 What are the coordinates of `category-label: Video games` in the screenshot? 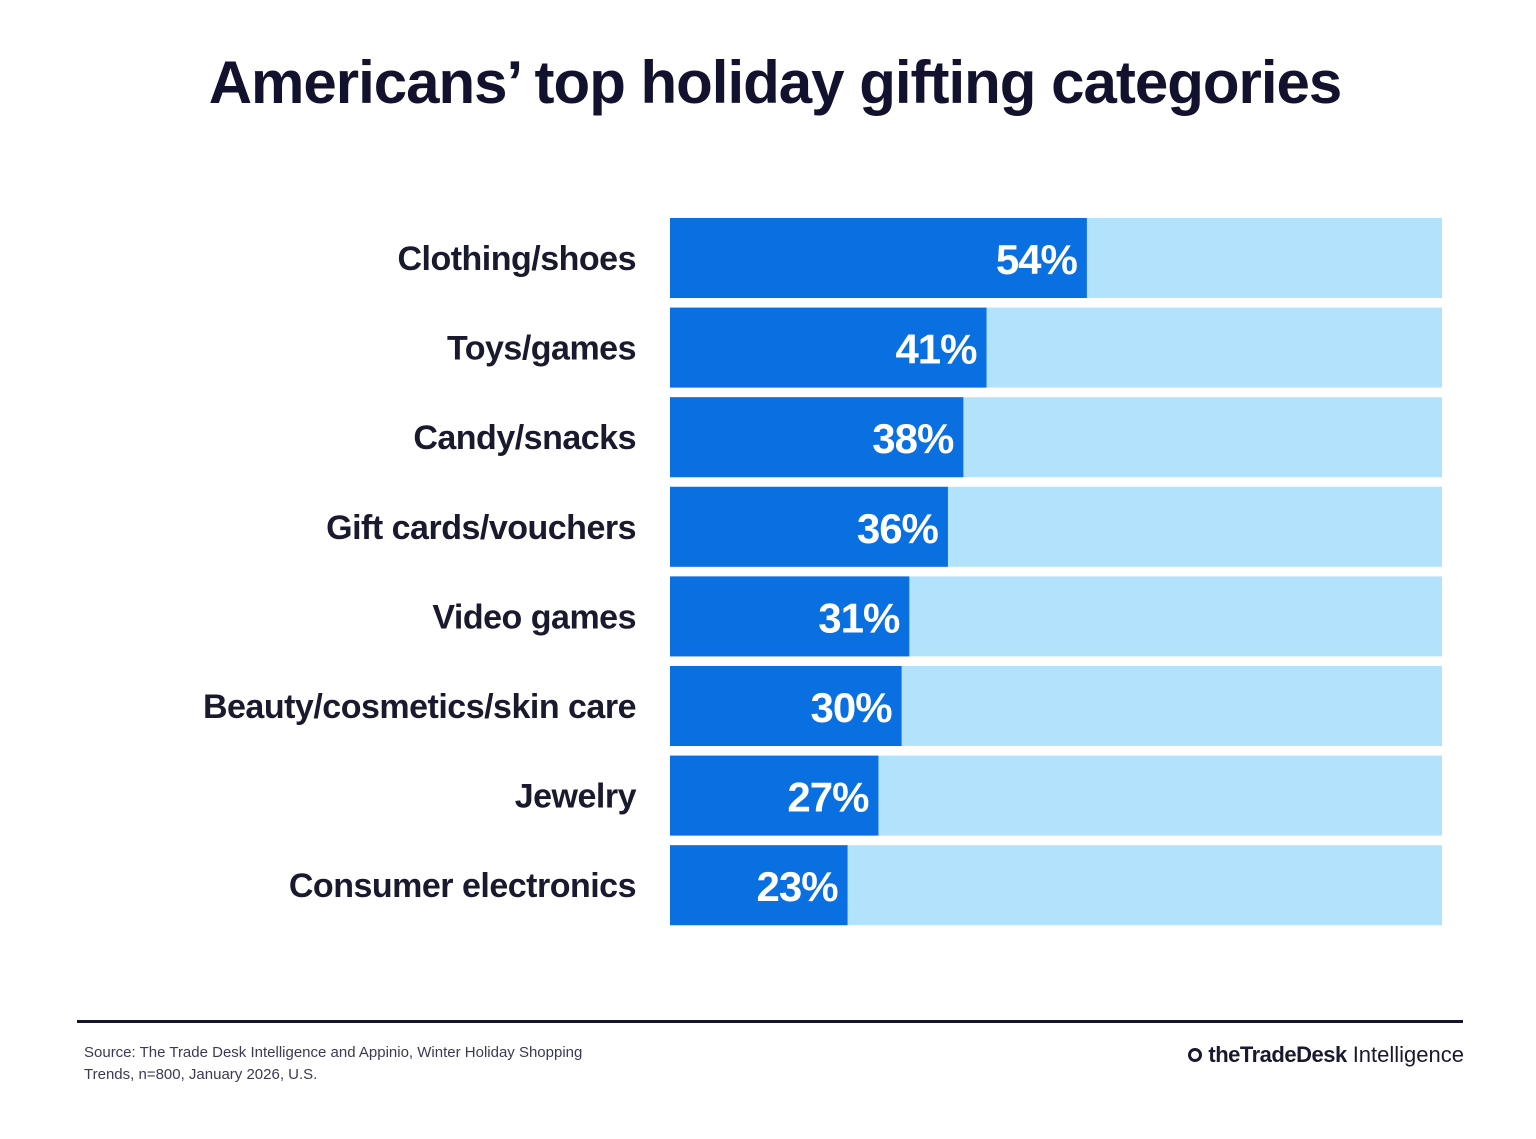 It's located at (534, 617).